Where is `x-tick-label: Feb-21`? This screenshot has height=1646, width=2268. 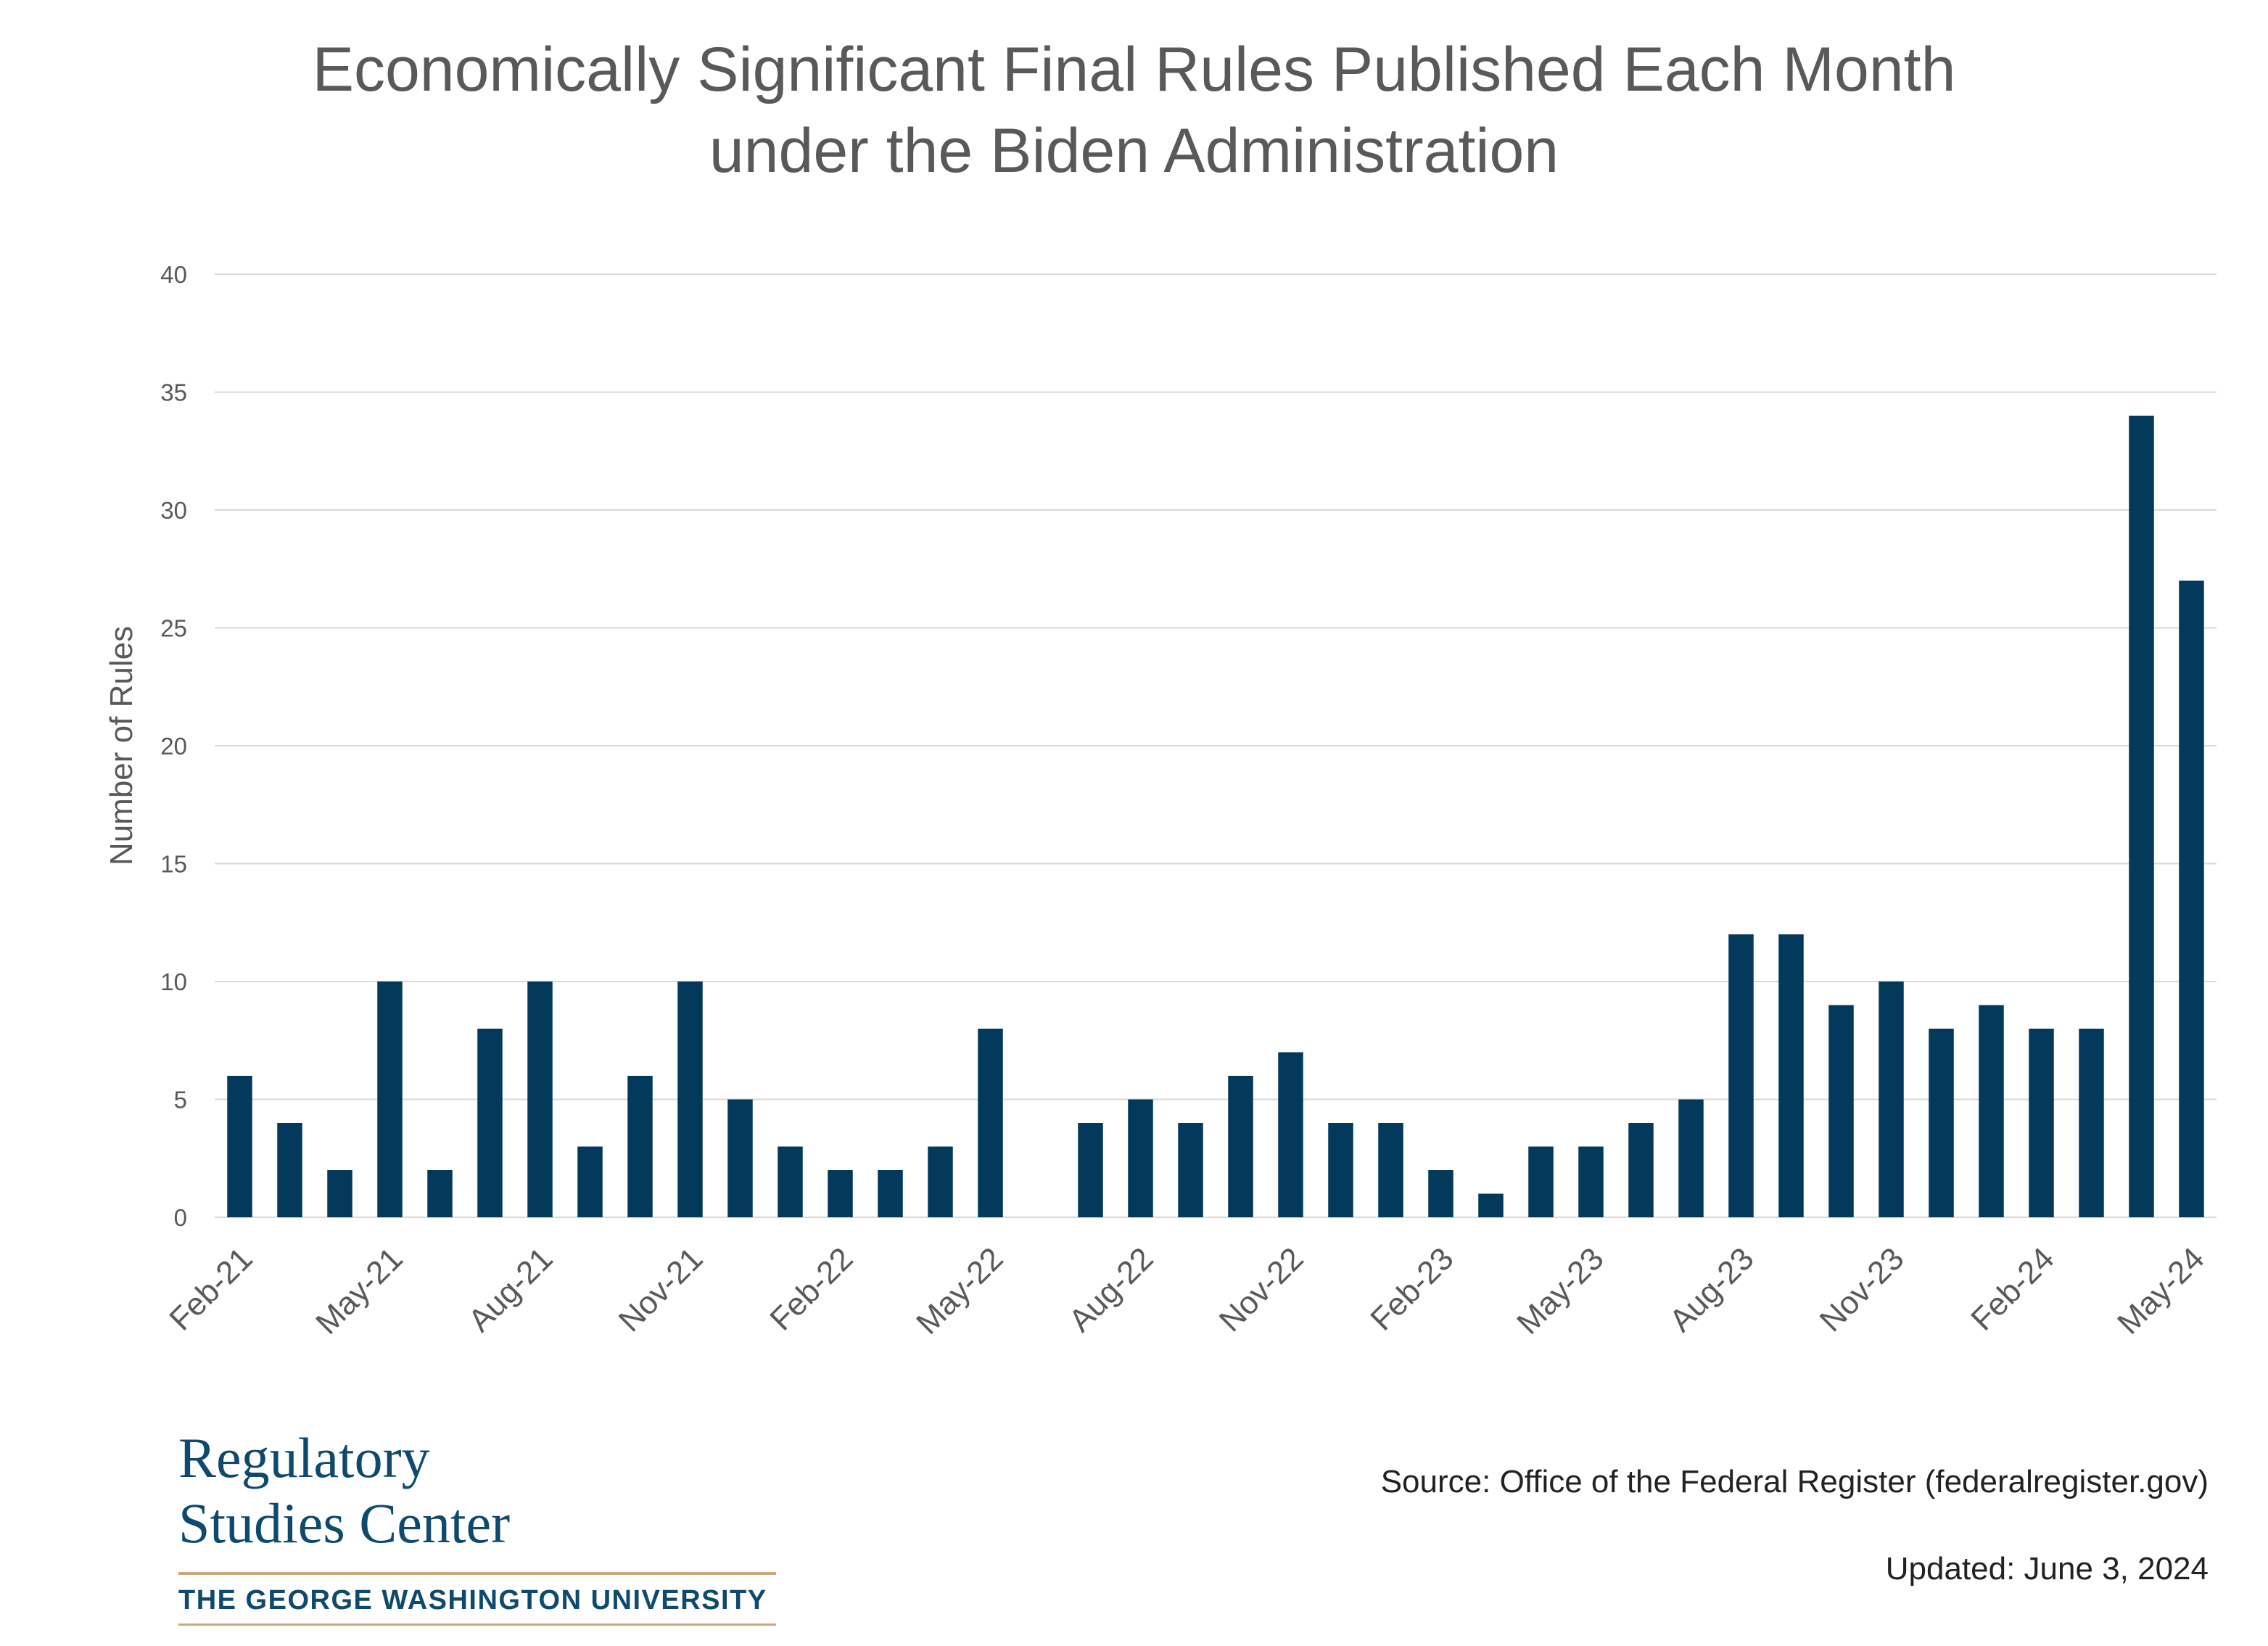 x-tick-label: Feb-21 is located at coordinates (210, 1288).